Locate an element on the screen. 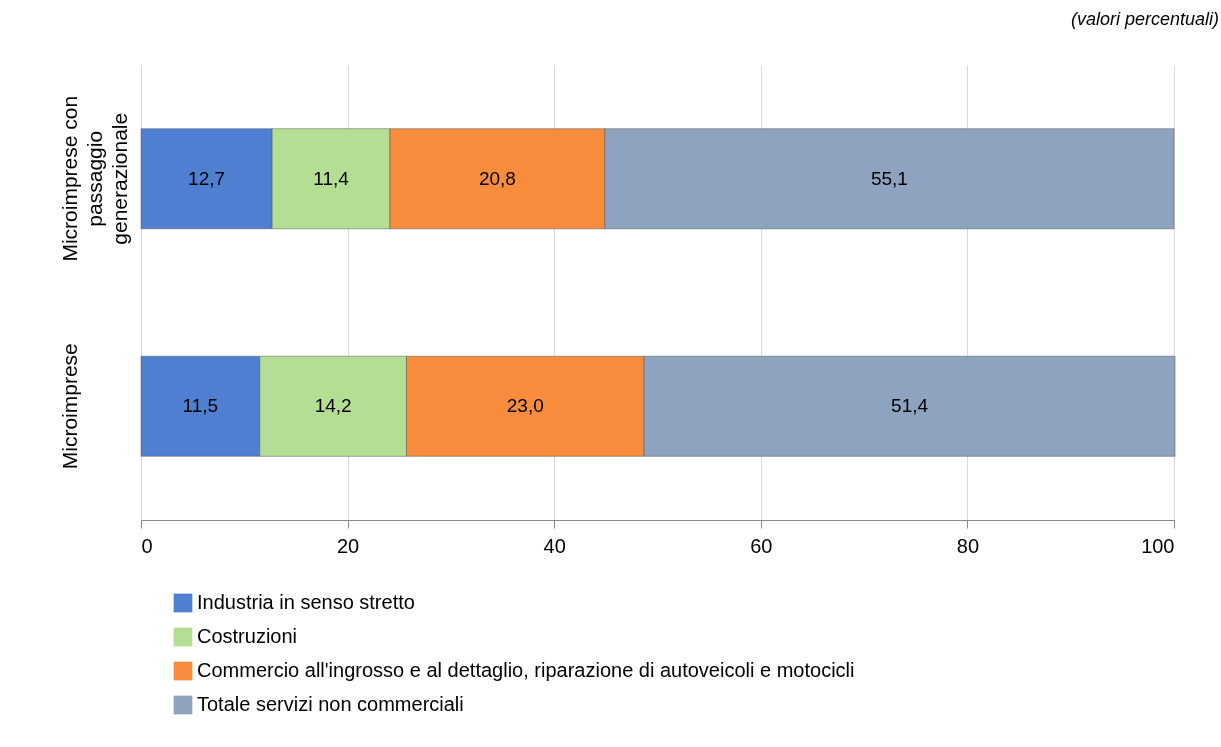 The height and width of the screenshot is (747, 1221). x-tick-label: 60 is located at coordinates (761, 545).